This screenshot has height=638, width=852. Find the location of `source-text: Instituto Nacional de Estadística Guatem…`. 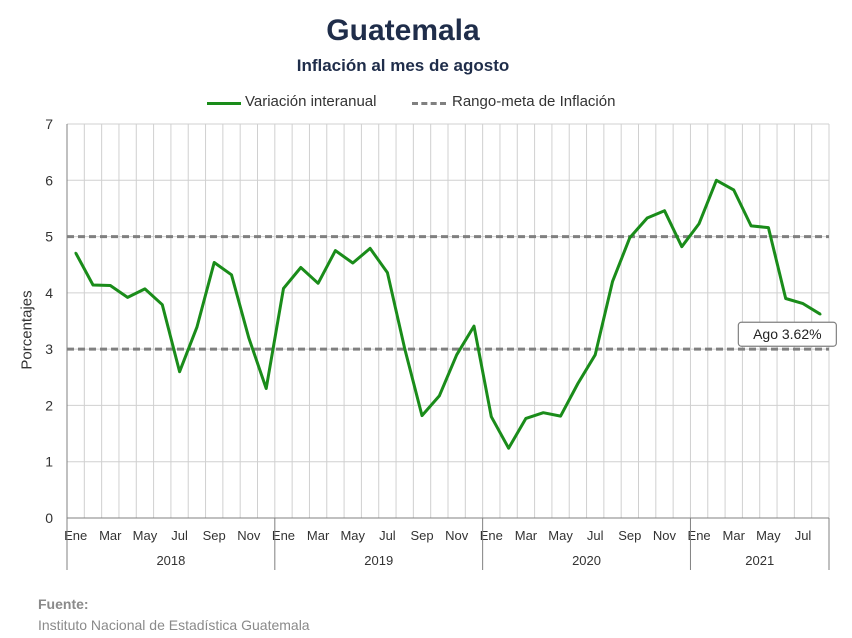

source-text: Instituto Nacional de Estadística Guatem… is located at coordinates (174, 625).